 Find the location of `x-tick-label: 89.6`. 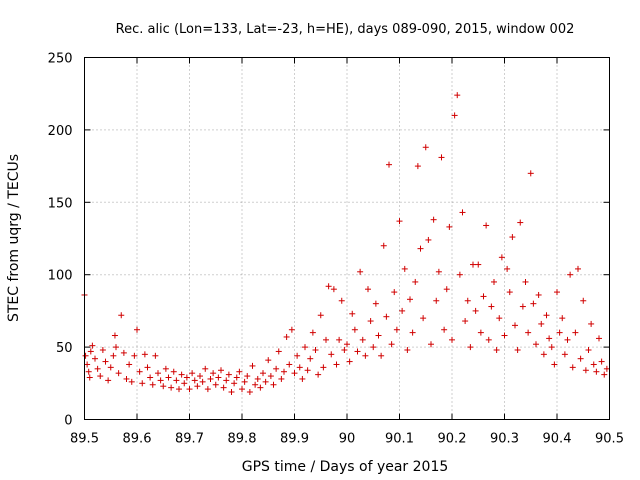

x-tick-label: 89.6 is located at coordinates (137, 439).